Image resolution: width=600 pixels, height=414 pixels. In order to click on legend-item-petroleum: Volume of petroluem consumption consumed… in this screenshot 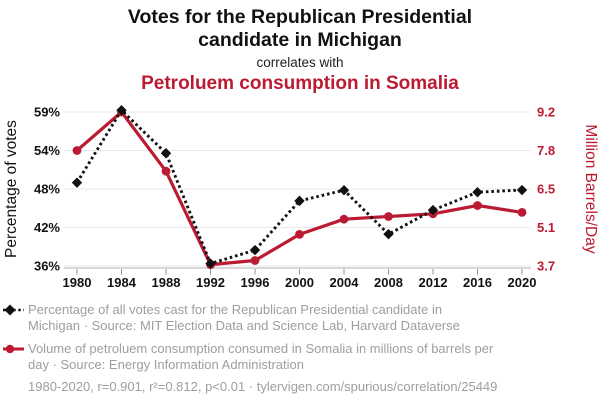, I will do `click(291, 356)`.